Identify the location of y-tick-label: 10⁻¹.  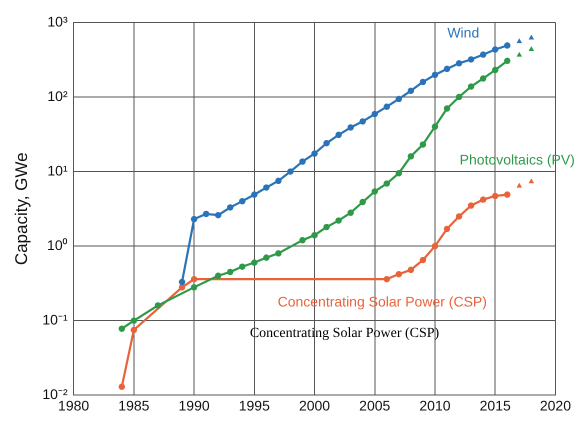
(55, 320).